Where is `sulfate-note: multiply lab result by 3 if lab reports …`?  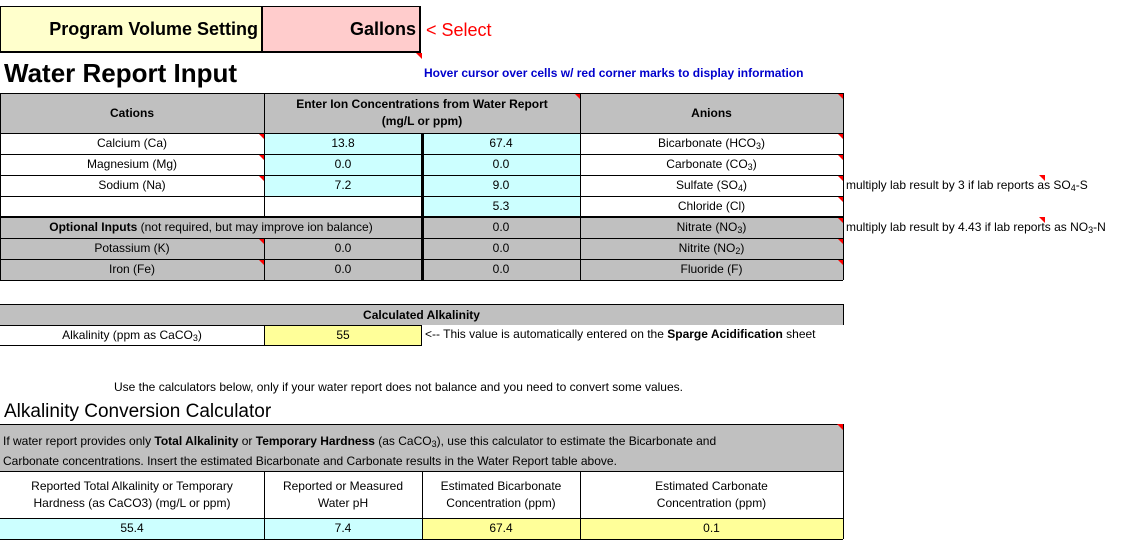 sulfate-note: multiply lab result by 3 if lab reports … is located at coordinates (967, 185).